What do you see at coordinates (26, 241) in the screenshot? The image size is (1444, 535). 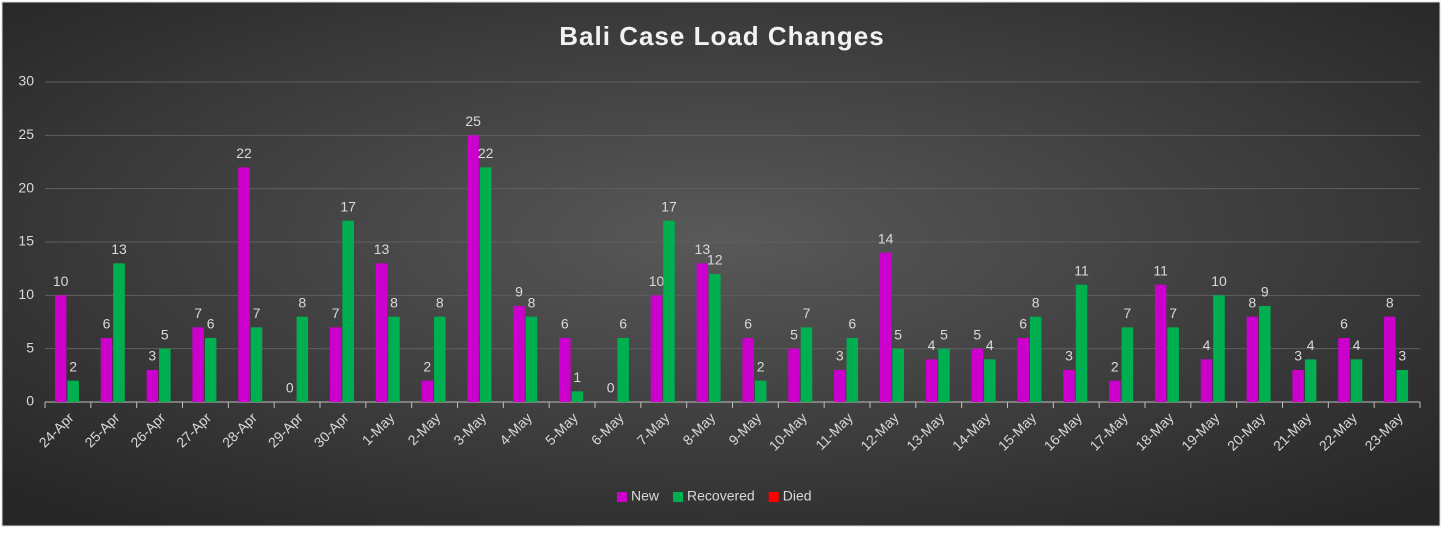 I see `y-tick-label: 15` at bounding box center [26, 241].